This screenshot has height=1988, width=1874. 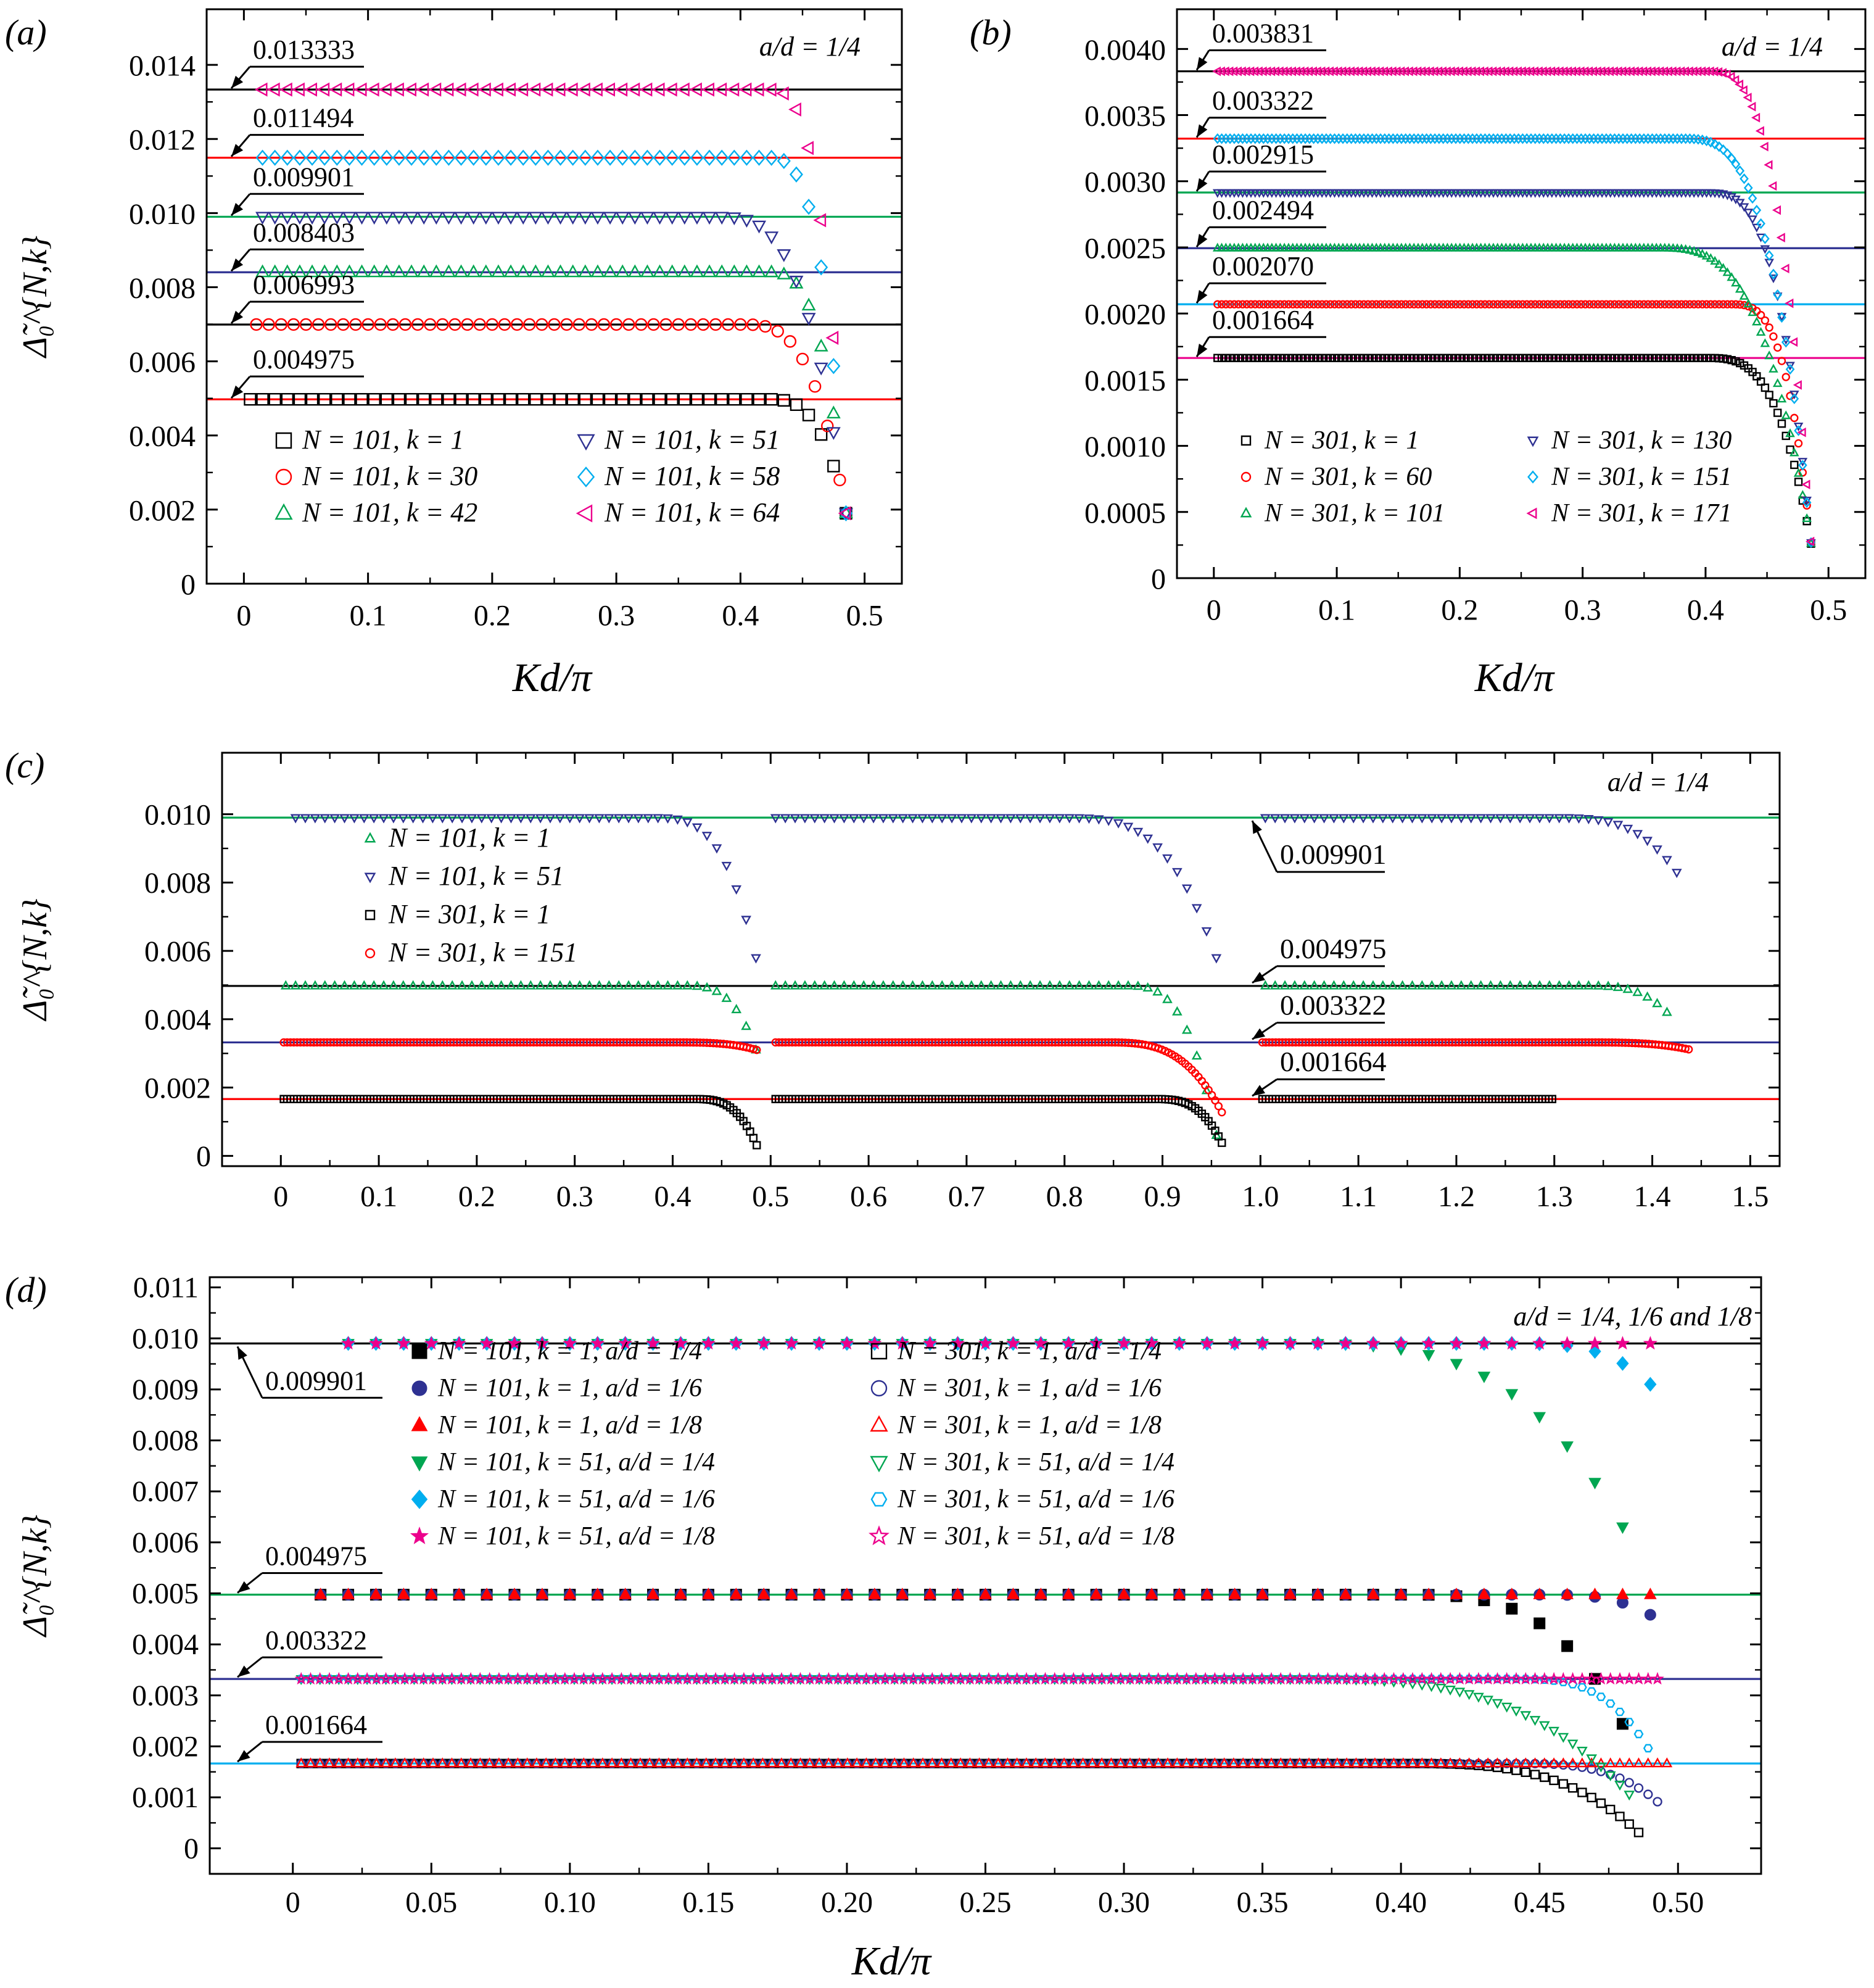 I want to click on y-tick-label: 0.003, so click(x=165, y=1695).